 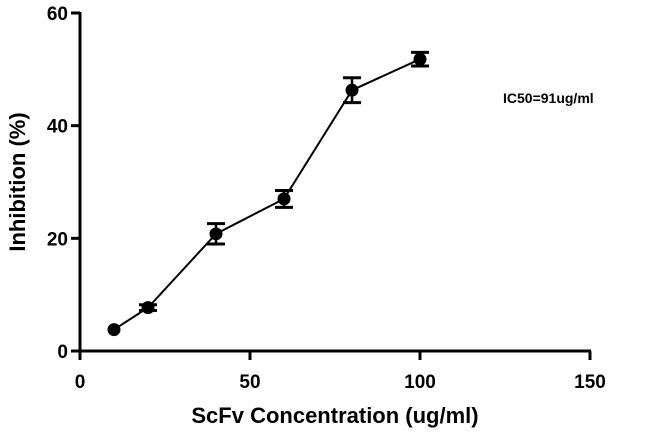 What do you see at coordinates (57, 14) in the screenshot?
I see `y-tick-label: 60` at bounding box center [57, 14].